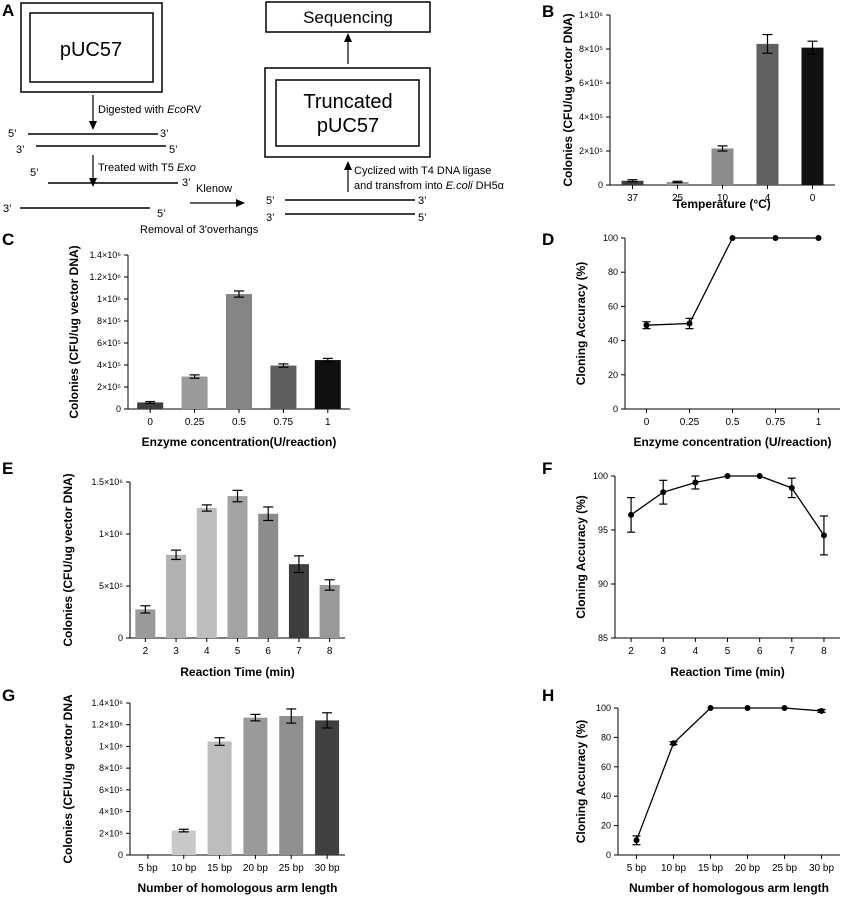 The image size is (858, 899). What do you see at coordinates (348, 126) in the screenshot?
I see `truncated-label-line2: pUC57` at bounding box center [348, 126].